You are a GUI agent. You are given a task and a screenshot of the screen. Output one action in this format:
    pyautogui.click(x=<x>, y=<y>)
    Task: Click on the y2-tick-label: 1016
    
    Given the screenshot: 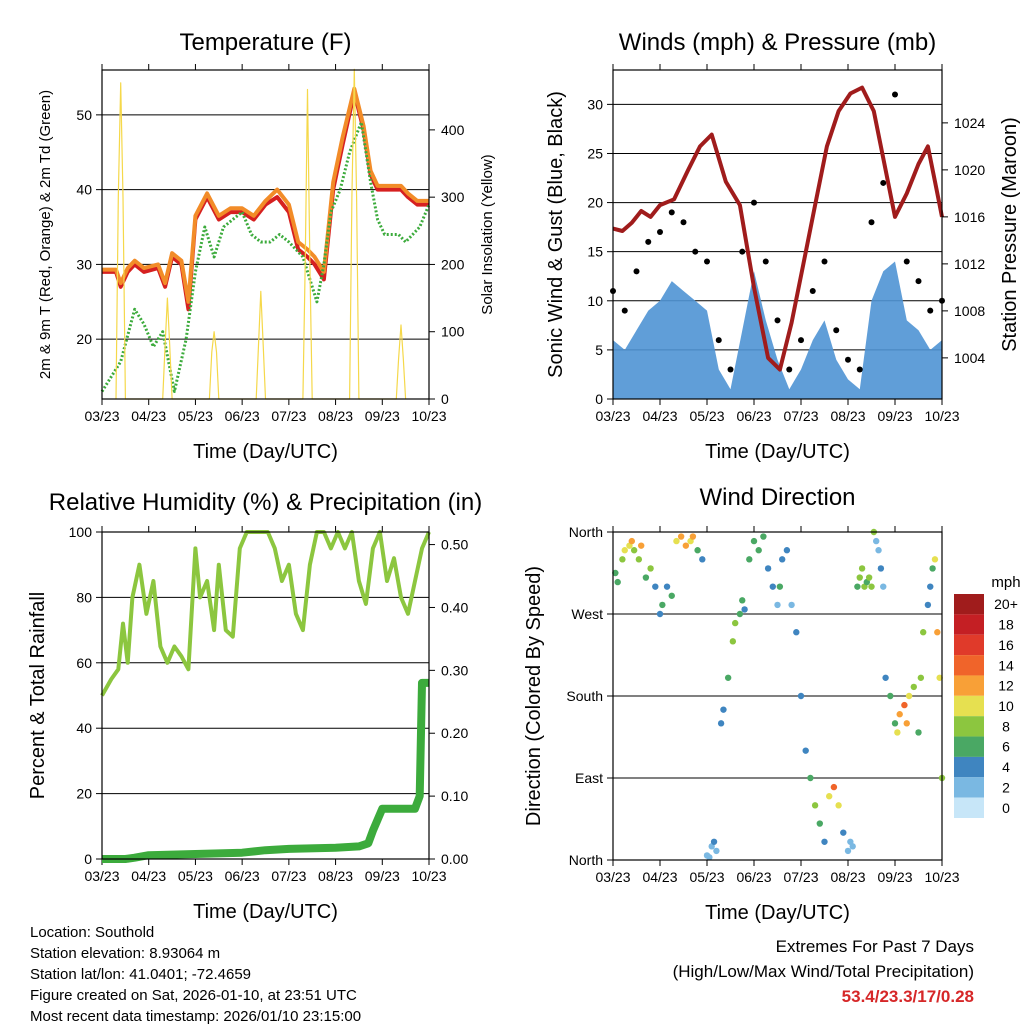 What is the action you would take?
    pyautogui.click(x=969, y=217)
    